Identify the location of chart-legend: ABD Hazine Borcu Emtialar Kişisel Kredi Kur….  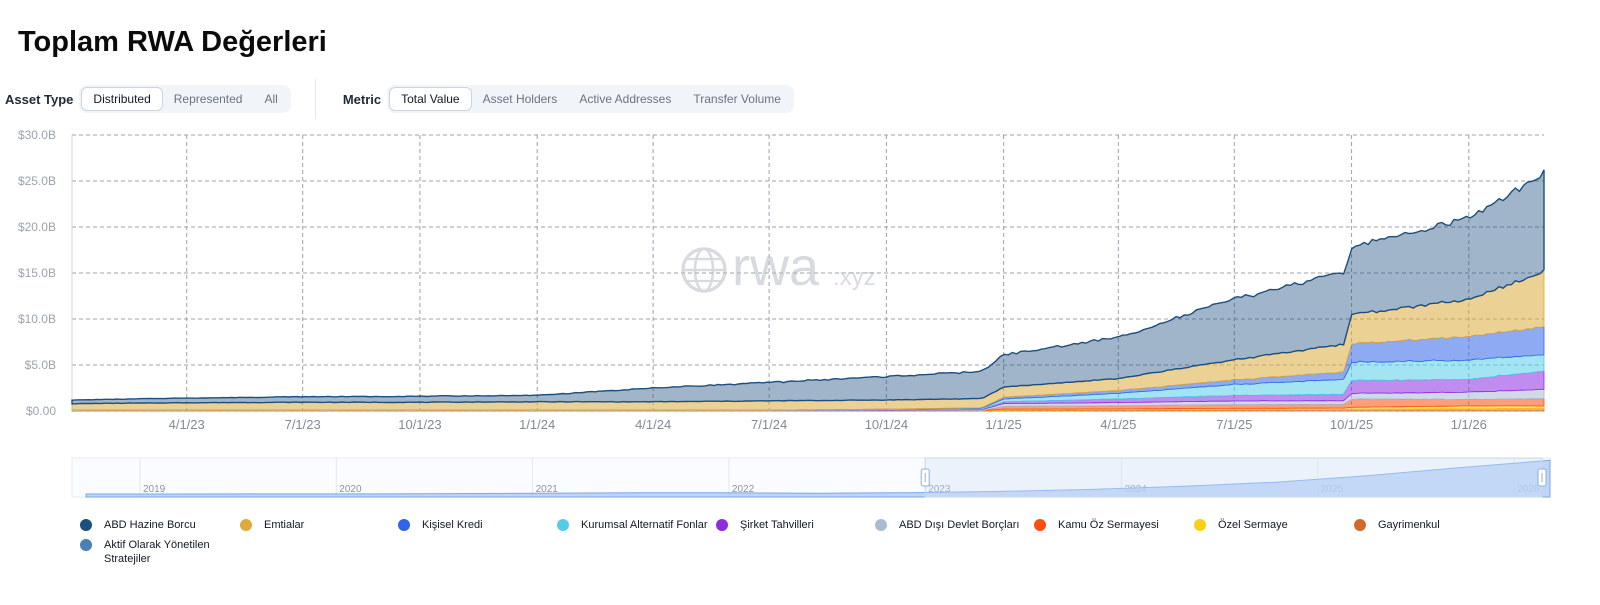
(830, 546).